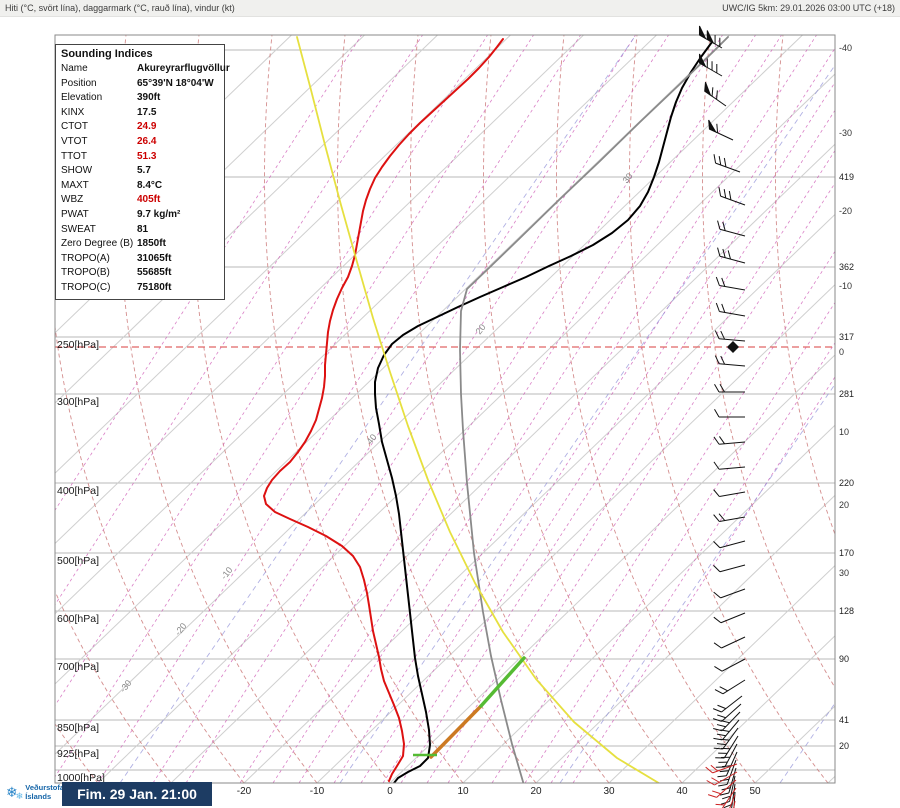 This screenshot has height=808, width=900. I want to click on inline-grid-label: -10, so click(227, 573).